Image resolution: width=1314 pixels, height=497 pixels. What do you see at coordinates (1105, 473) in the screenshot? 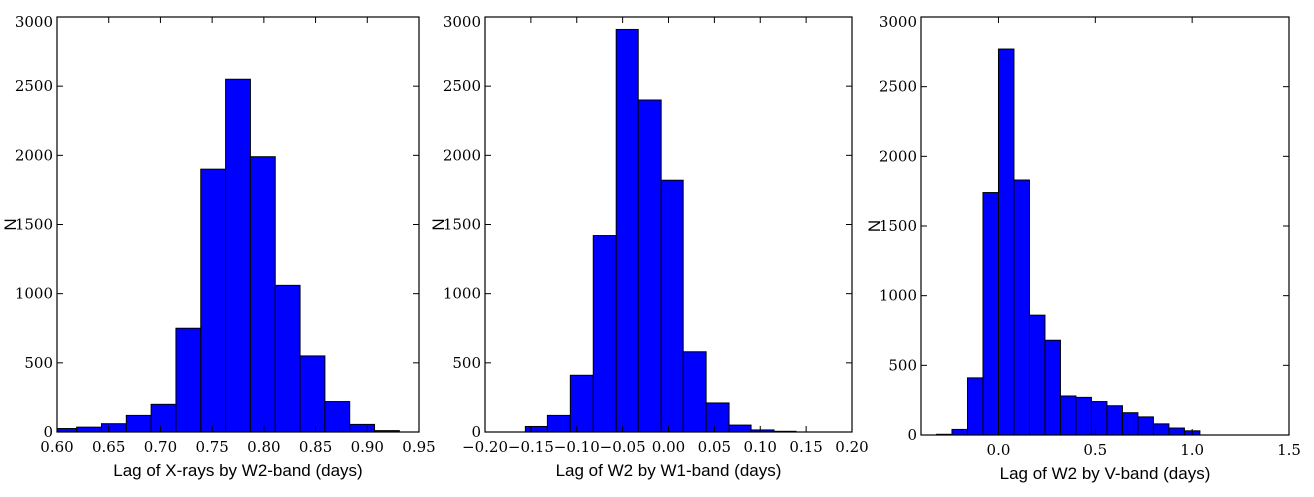
I see `x-axis-label: Lag of W2 by V-band (days)` at bounding box center [1105, 473].